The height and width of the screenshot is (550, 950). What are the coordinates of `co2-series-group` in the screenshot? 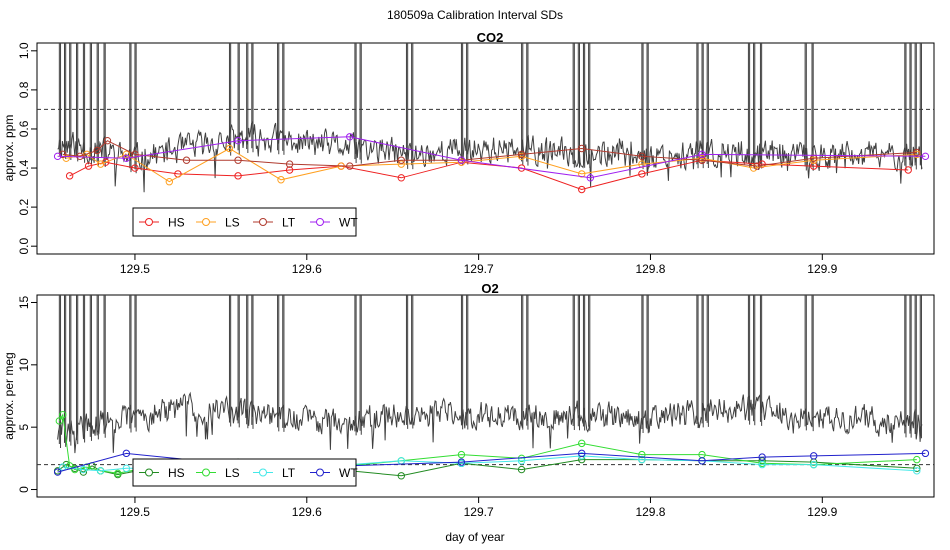 It's located at (491, 163).